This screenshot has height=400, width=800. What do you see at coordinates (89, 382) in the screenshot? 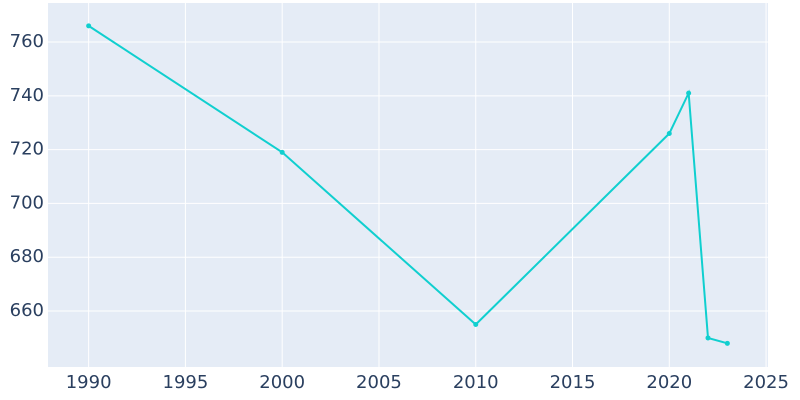
I see `x-tick-label: 1990` at bounding box center [89, 382].